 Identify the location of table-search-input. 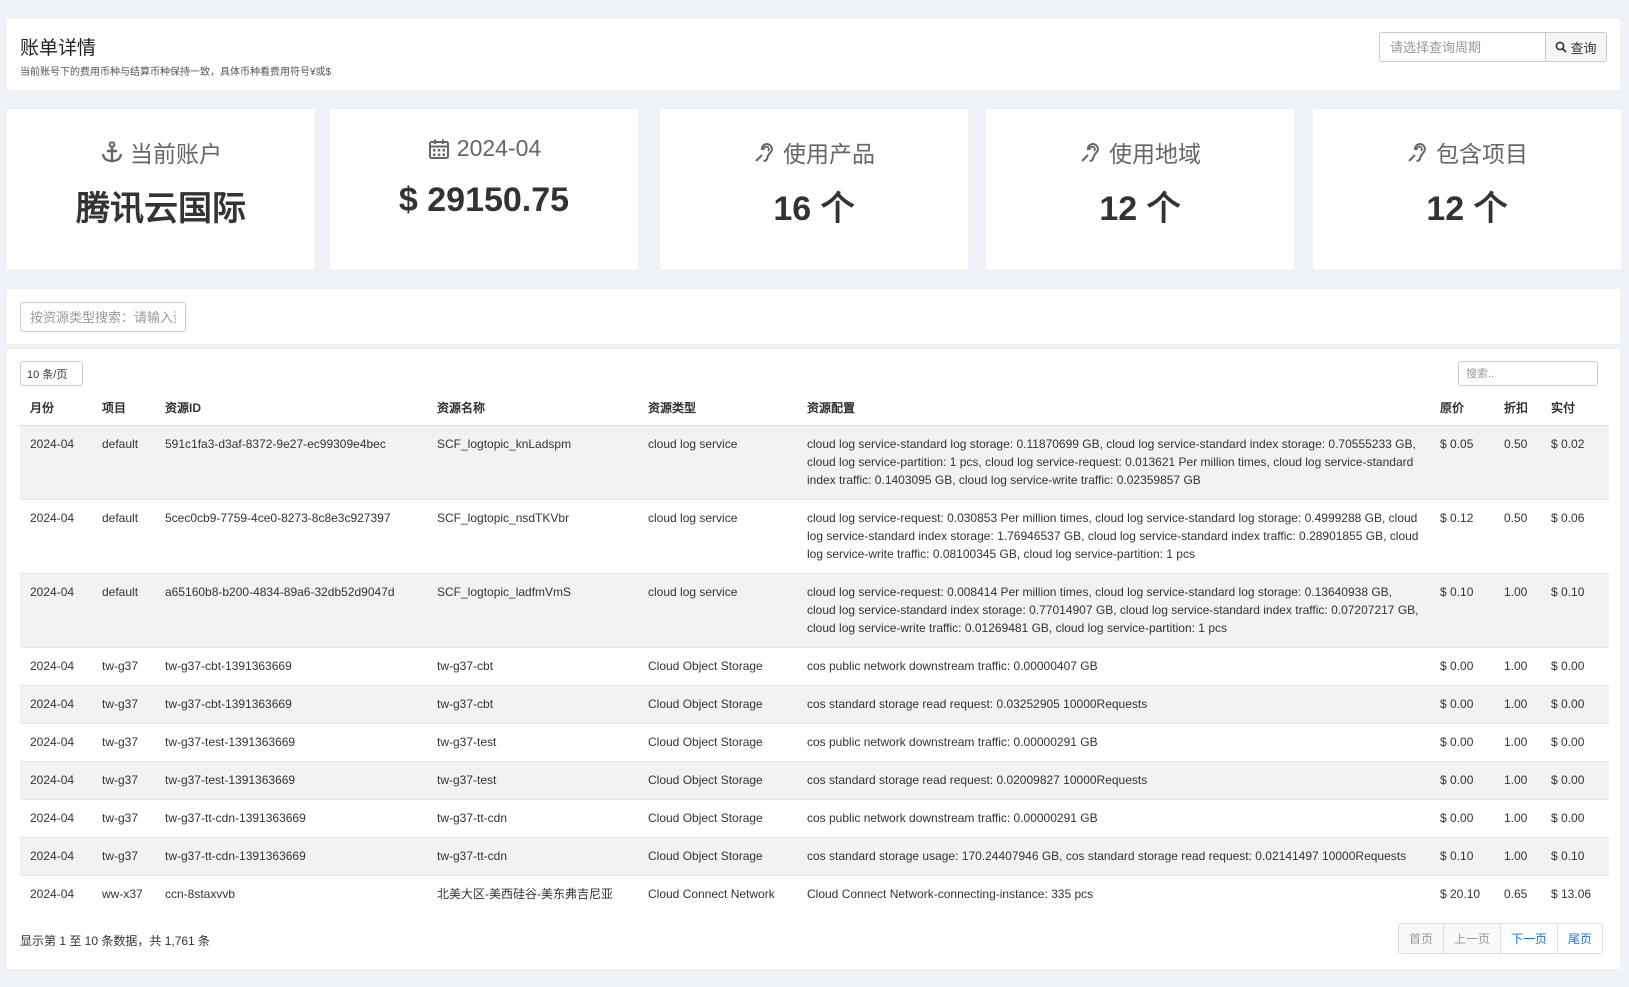
(1528, 373).